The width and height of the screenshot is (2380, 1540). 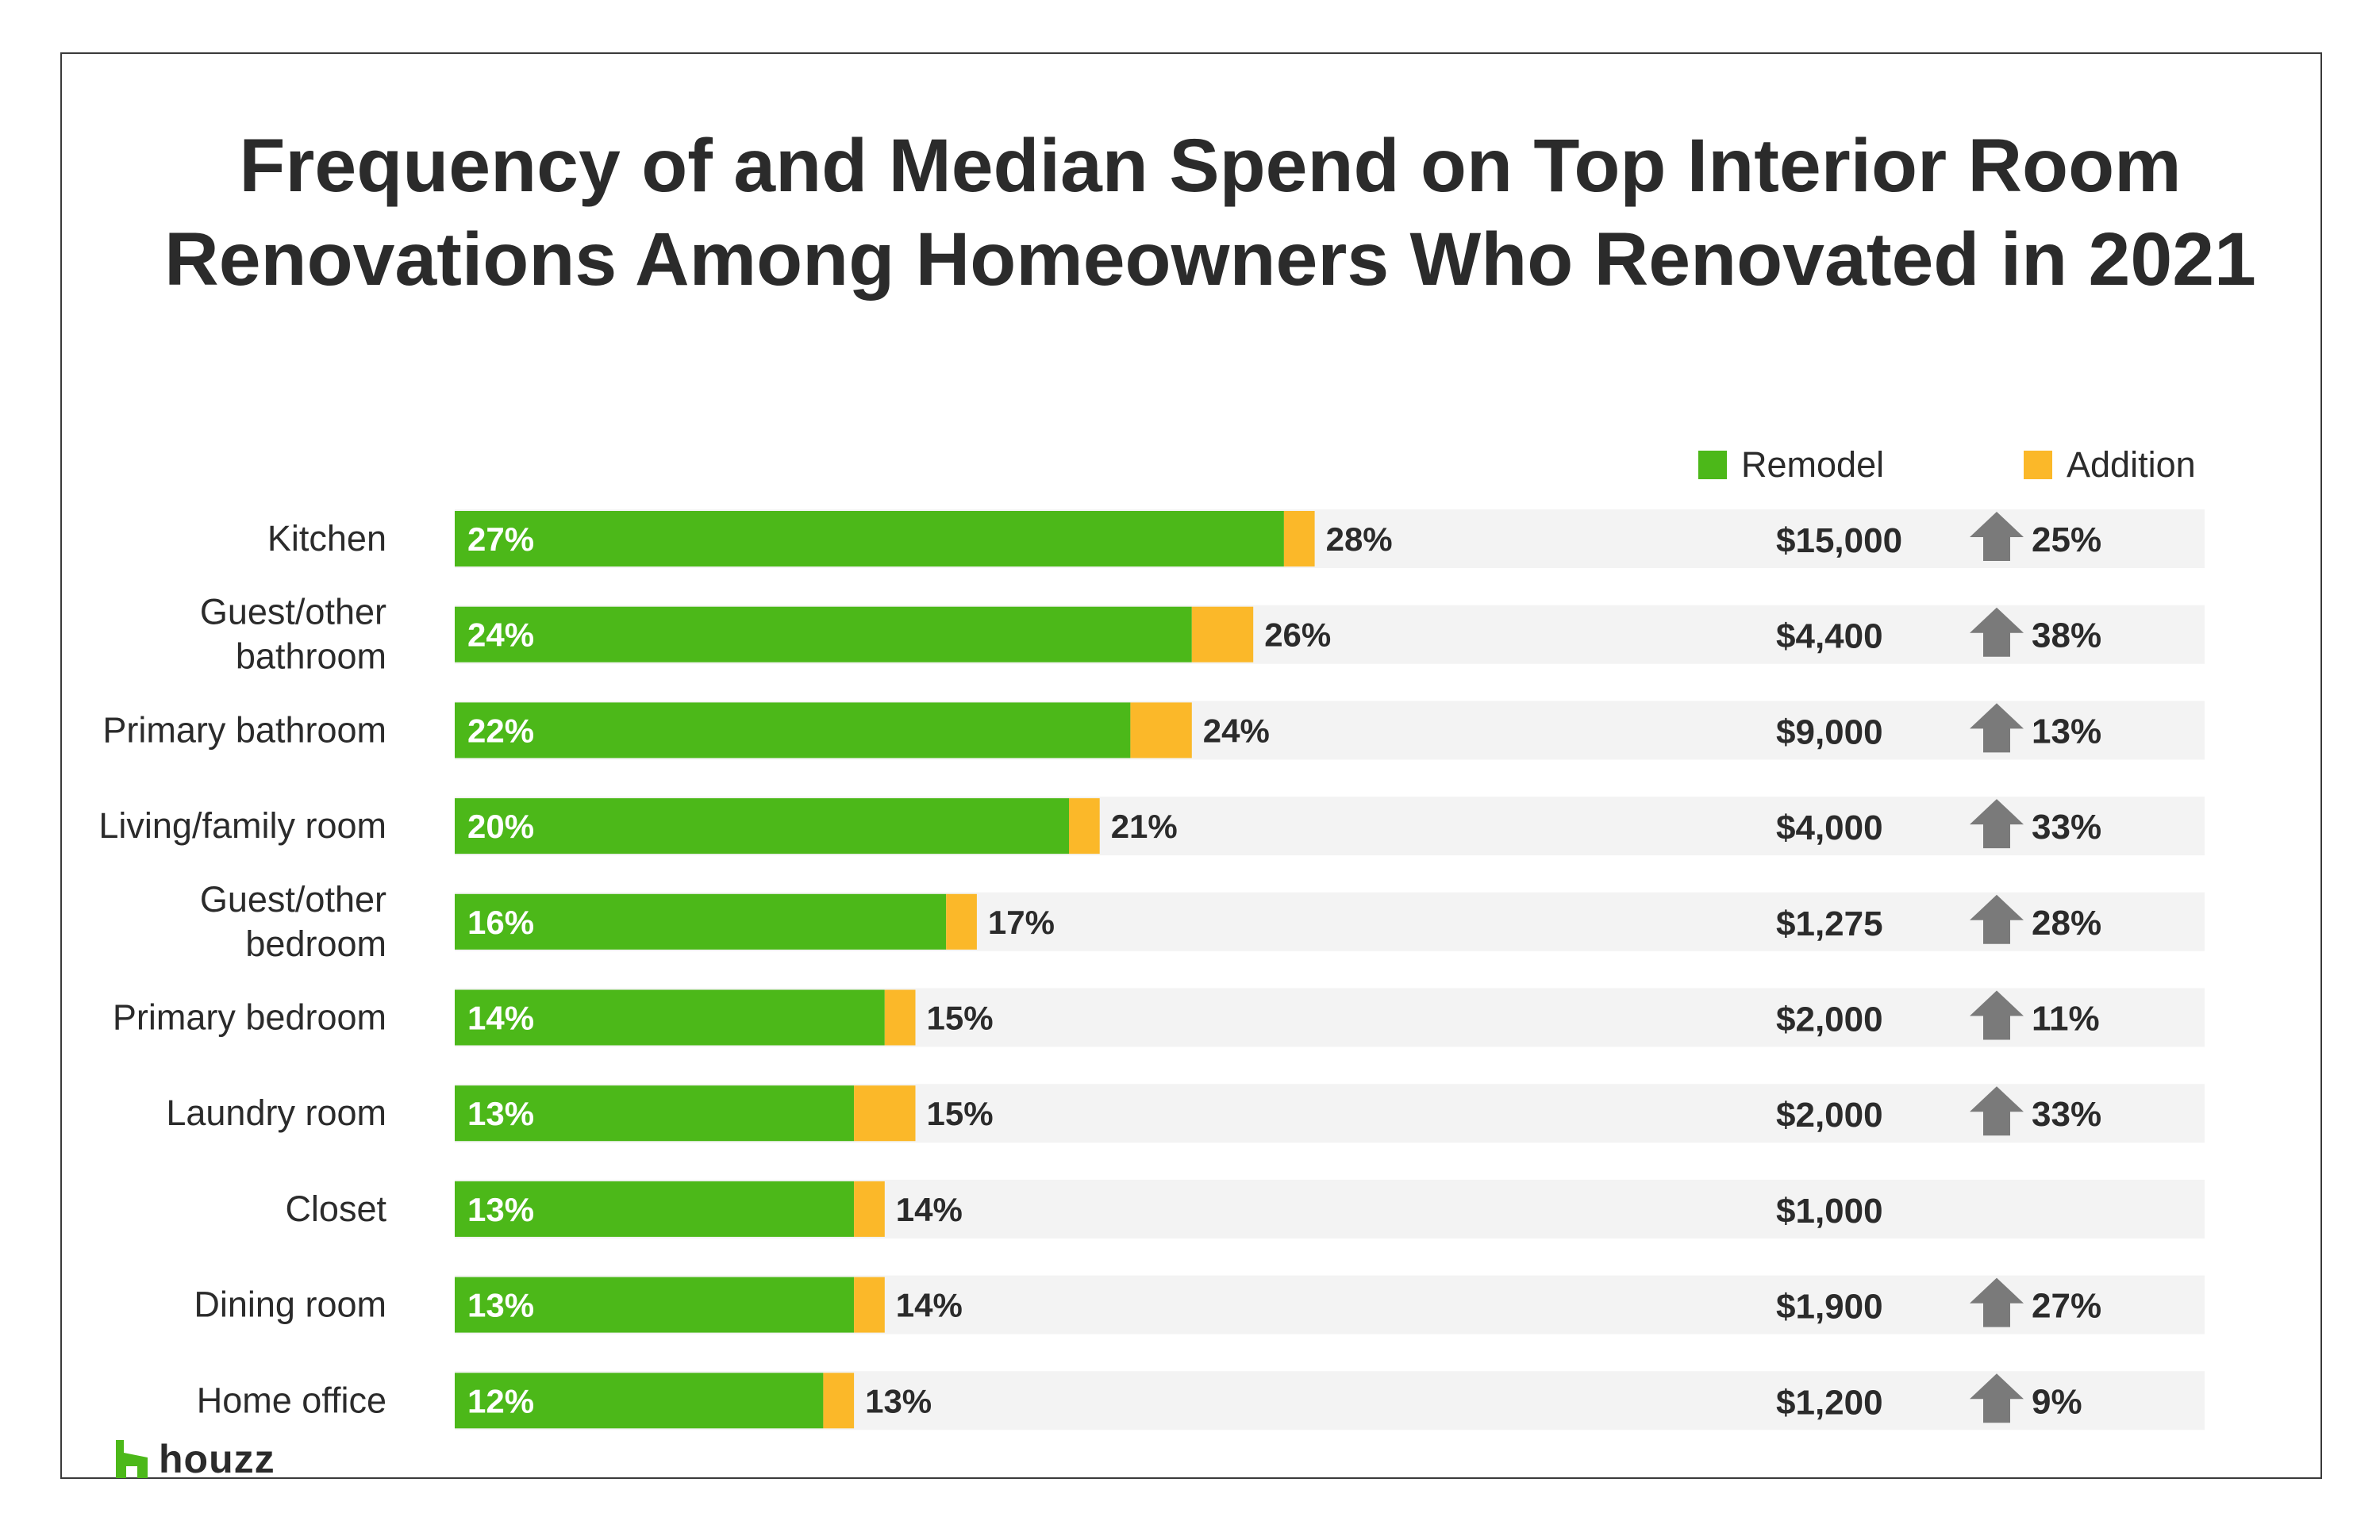 I want to click on category-label: Kitchen, so click(x=326, y=538).